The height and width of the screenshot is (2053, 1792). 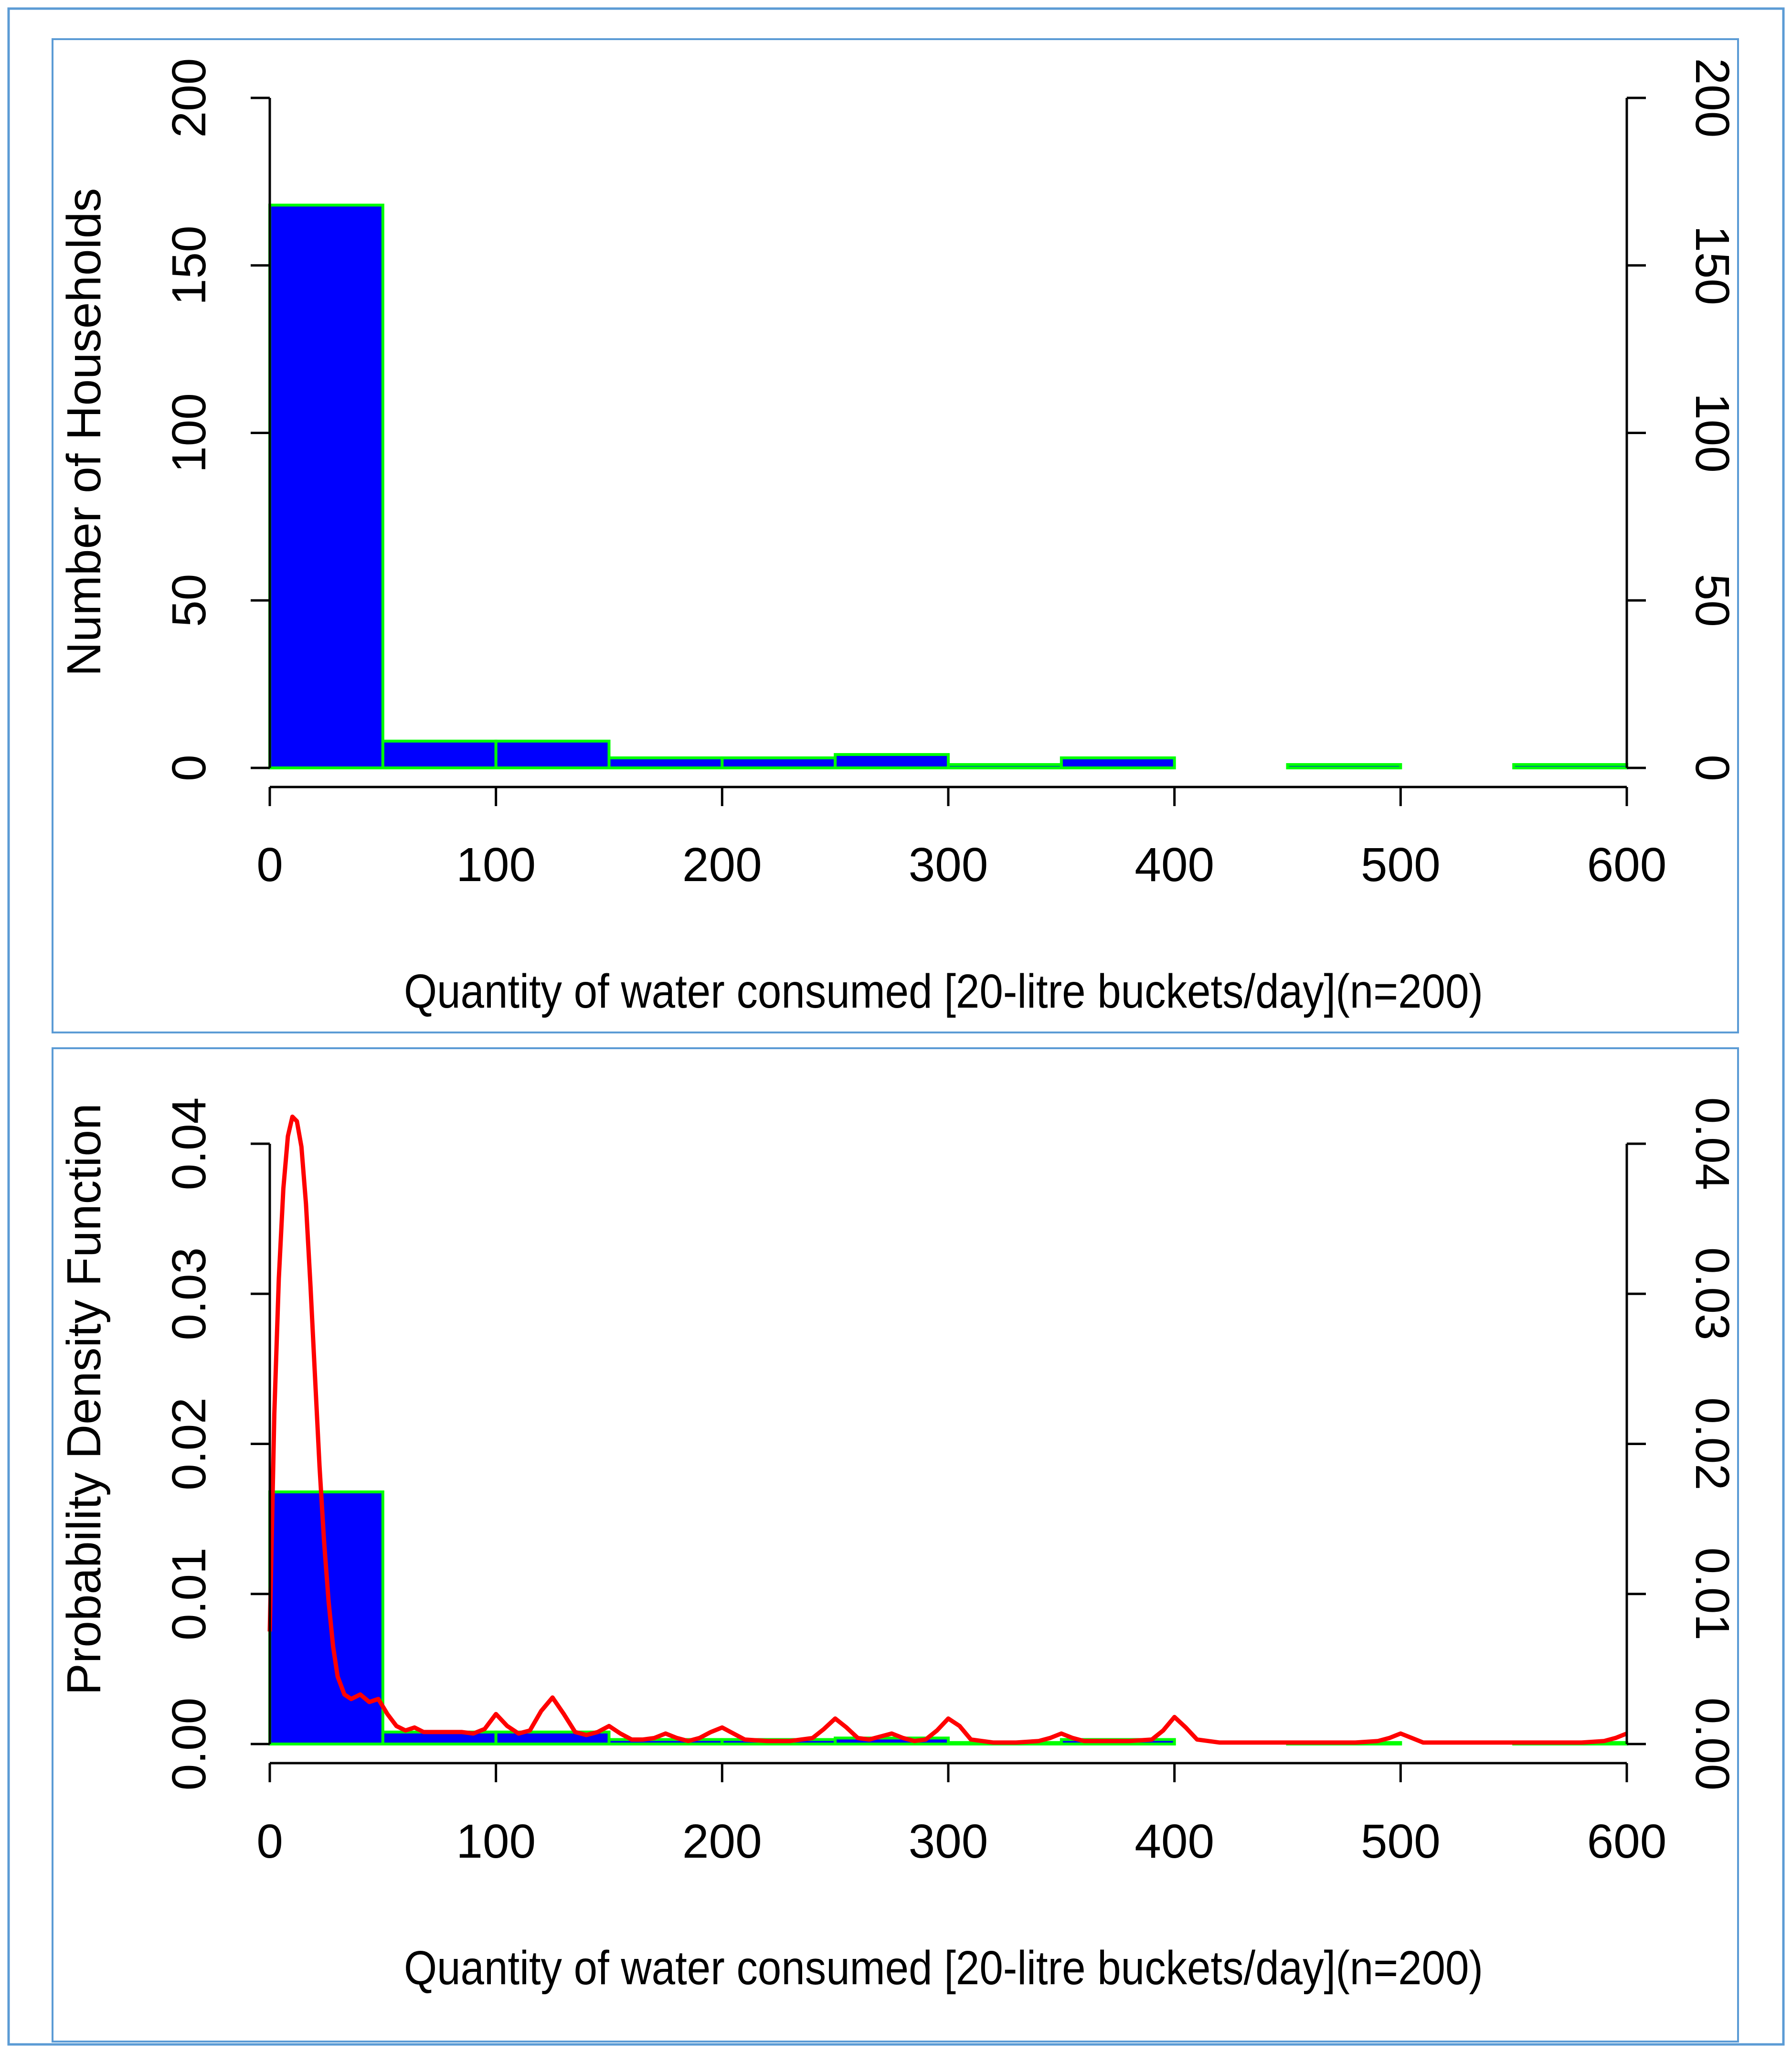 What do you see at coordinates (84, 1399) in the screenshot?
I see `y-axis-label: Probability Density Function` at bounding box center [84, 1399].